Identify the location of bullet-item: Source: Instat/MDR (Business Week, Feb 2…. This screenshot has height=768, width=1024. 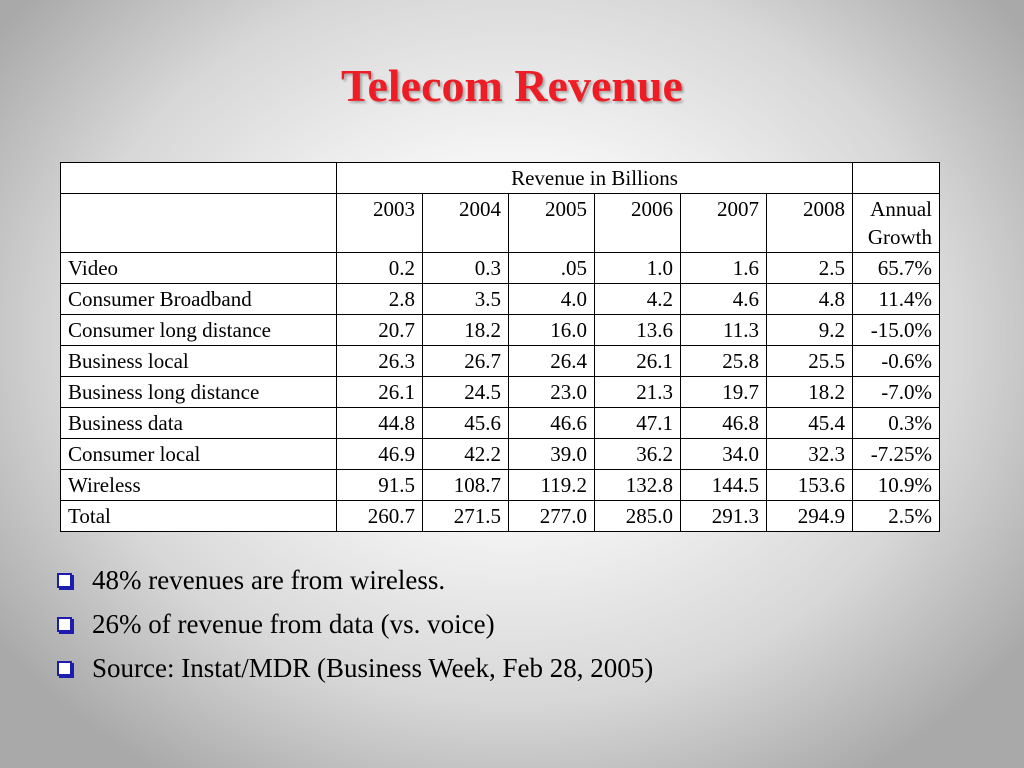
(355, 668).